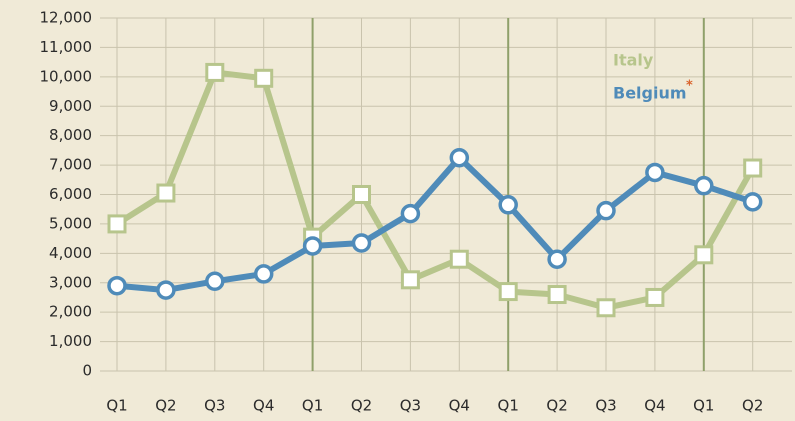  Describe the element at coordinates (650, 93) in the screenshot. I see `legend-label: Belgium` at that location.